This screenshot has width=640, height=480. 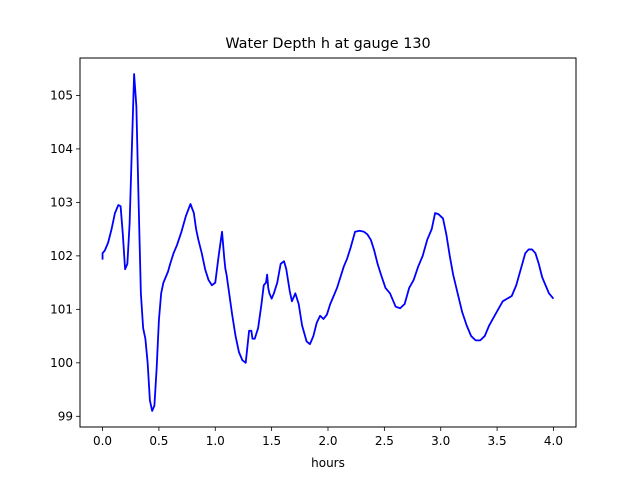 I want to click on y-tick-label: 103, so click(x=61, y=202).